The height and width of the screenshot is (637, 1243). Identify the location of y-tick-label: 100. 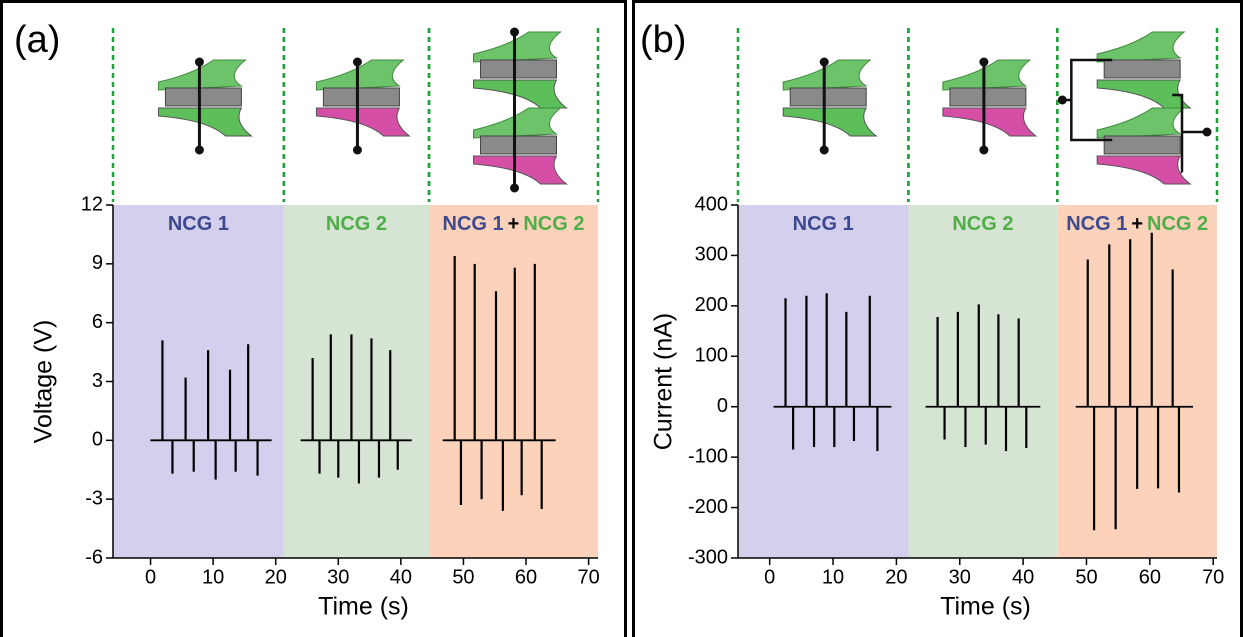
(711, 356).